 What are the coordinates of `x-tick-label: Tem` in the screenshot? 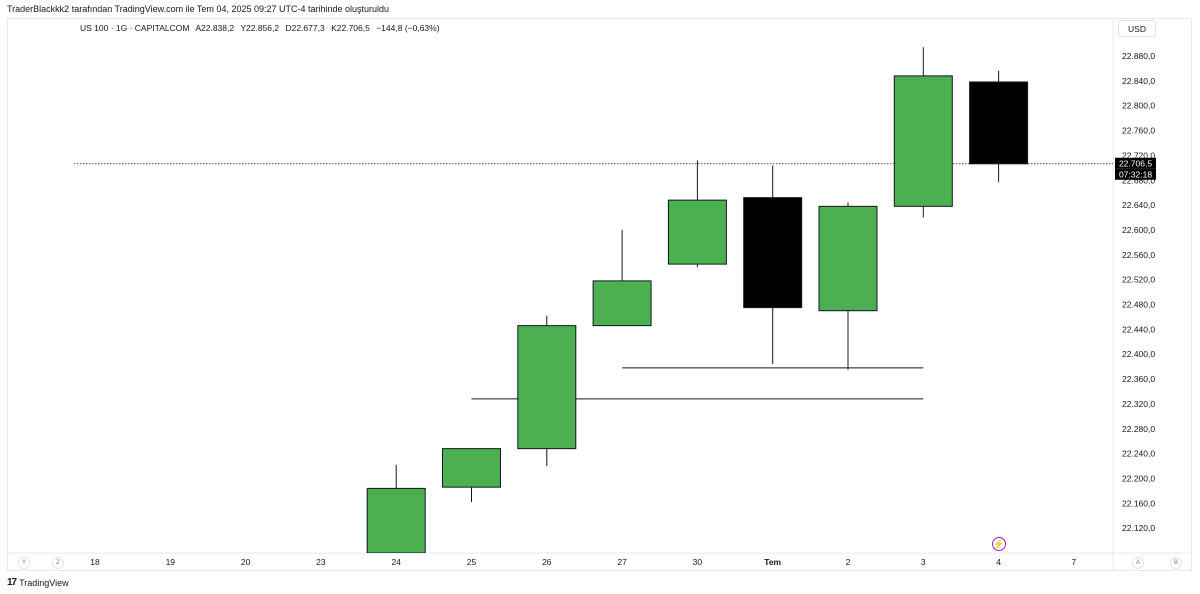 It's located at (772, 562).